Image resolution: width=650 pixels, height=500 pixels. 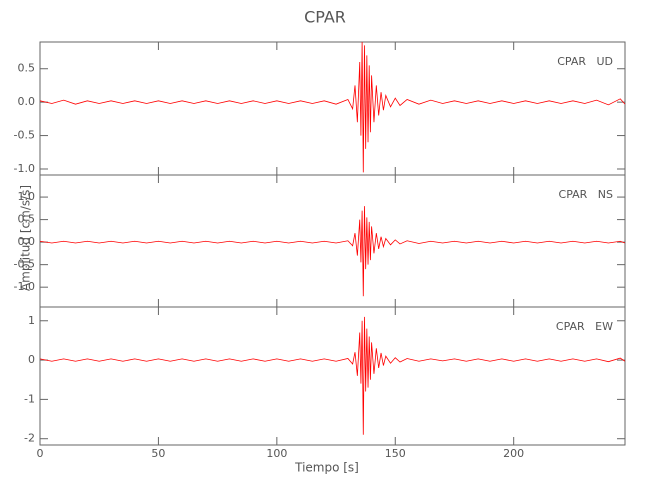 What do you see at coordinates (31, 320) in the screenshot?
I see `y-tick-label: 1` at bounding box center [31, 320].